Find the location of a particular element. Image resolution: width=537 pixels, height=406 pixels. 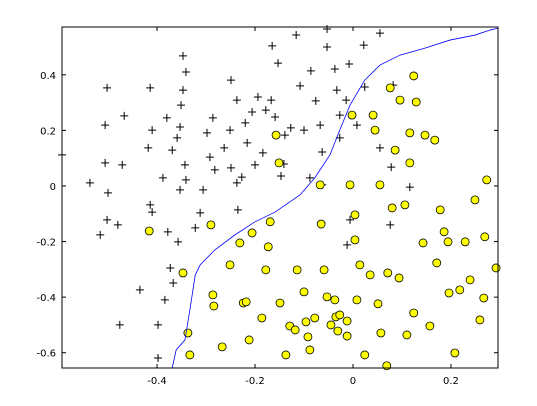

x-tick-label: 0.2 is located at coordinates (451, 381).